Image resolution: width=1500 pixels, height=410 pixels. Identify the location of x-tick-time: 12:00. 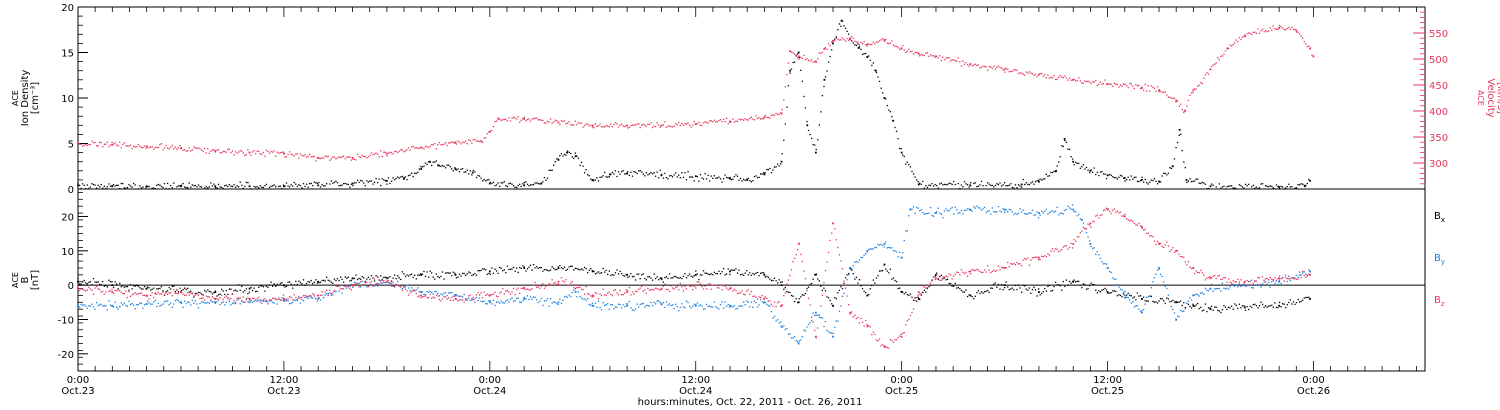
(283, 380).